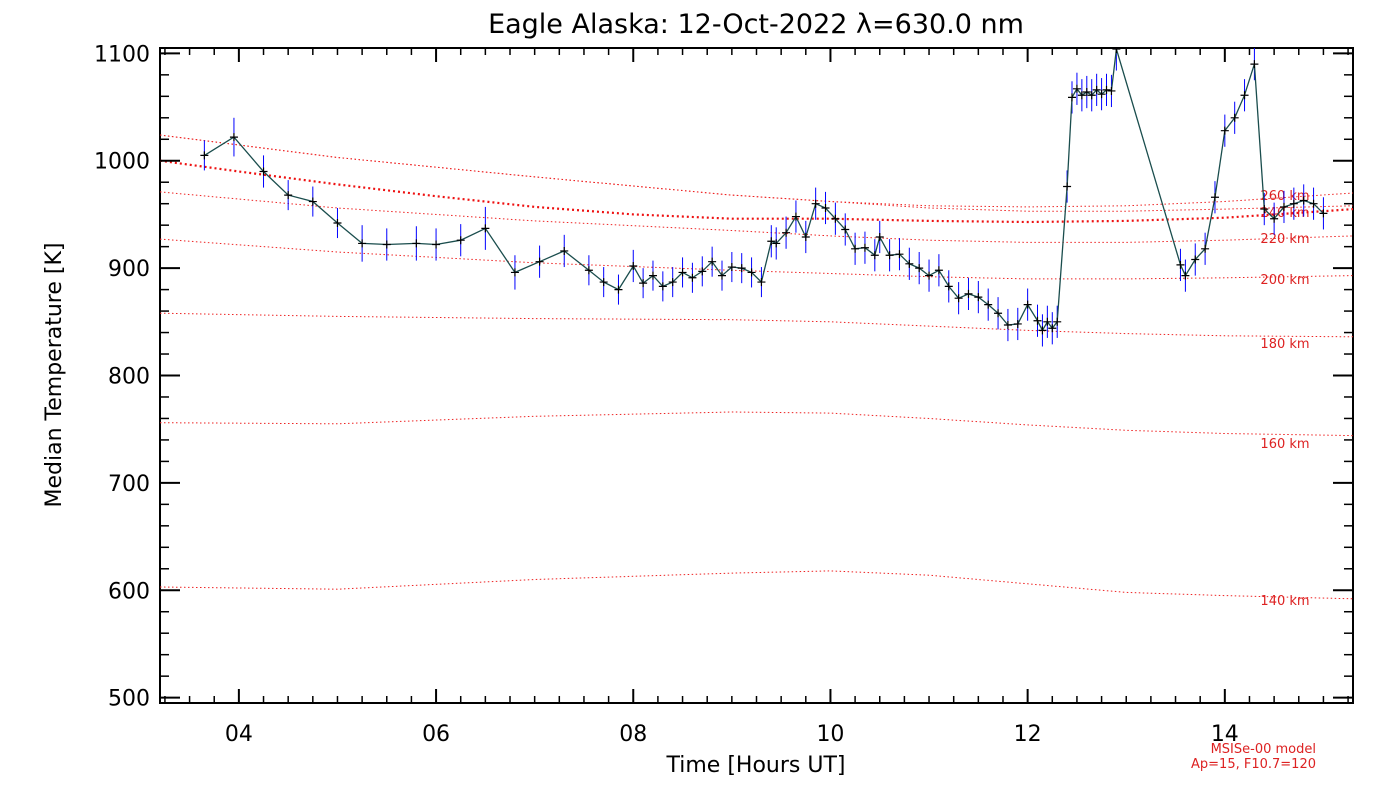  I want to click on x-tick-label-5: 14, so click(1225, 734).